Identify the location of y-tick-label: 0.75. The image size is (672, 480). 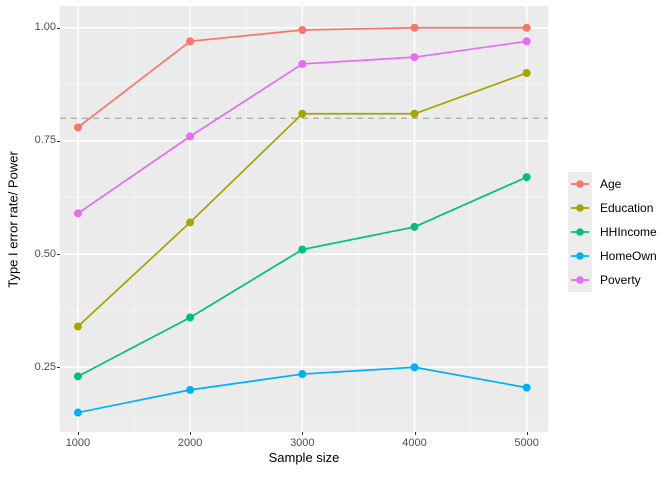
(45, 140).